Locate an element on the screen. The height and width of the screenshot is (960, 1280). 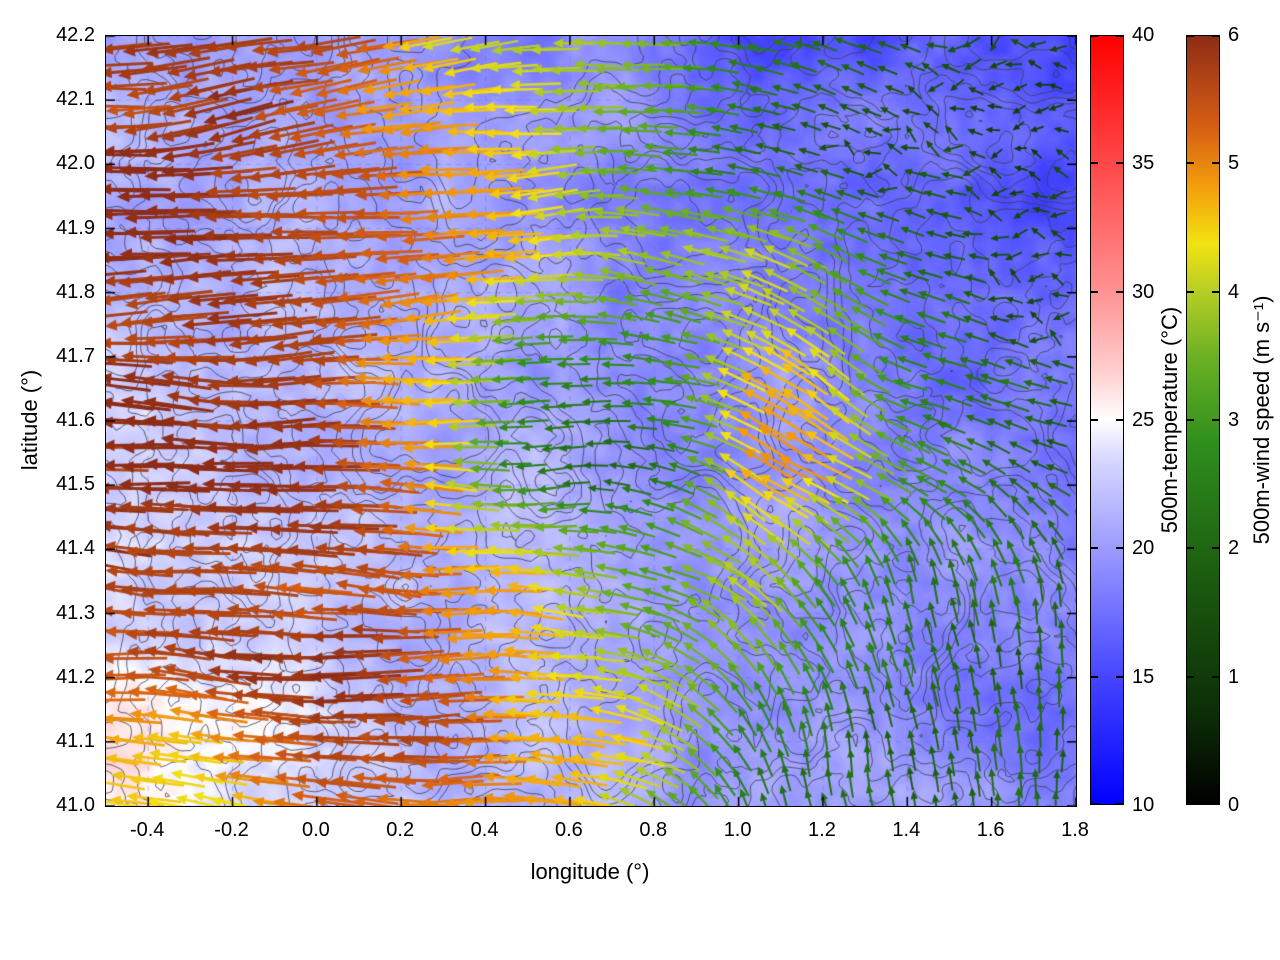
wind-tick-label: 4 is located at coordinates (1234, 291).